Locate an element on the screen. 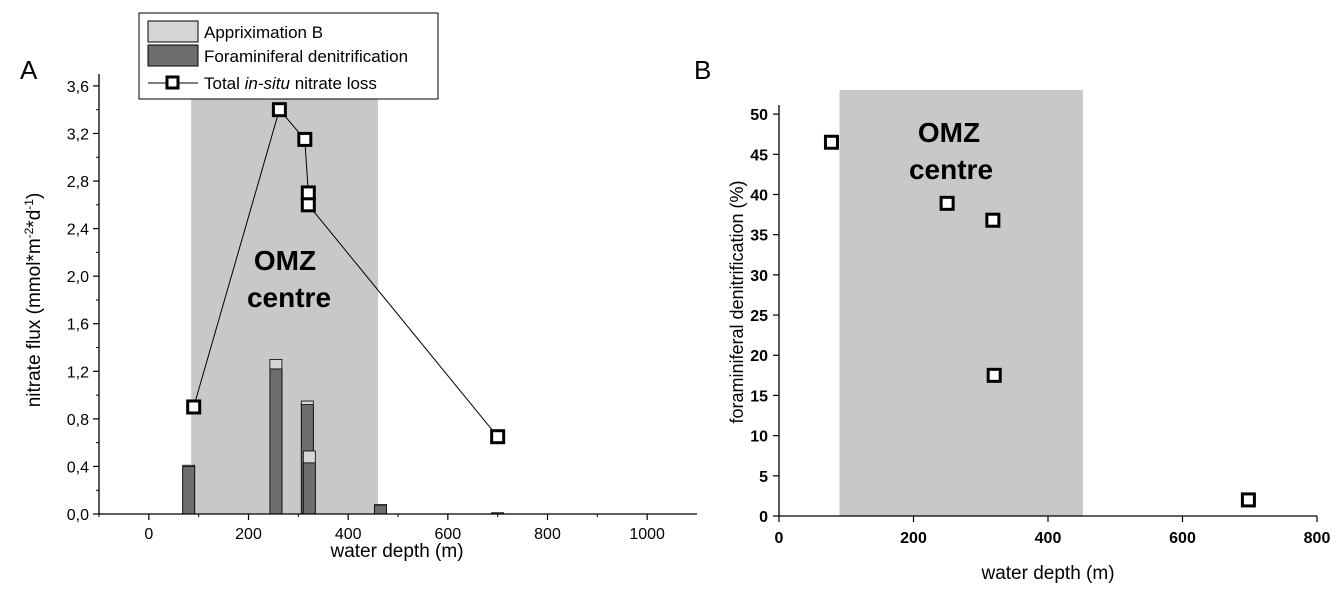 The height and width of the screenshot is (589, 1334). y-axis-label: nitrate flux (mmol*m-2*d-1) is located at coordinates (33, 300).